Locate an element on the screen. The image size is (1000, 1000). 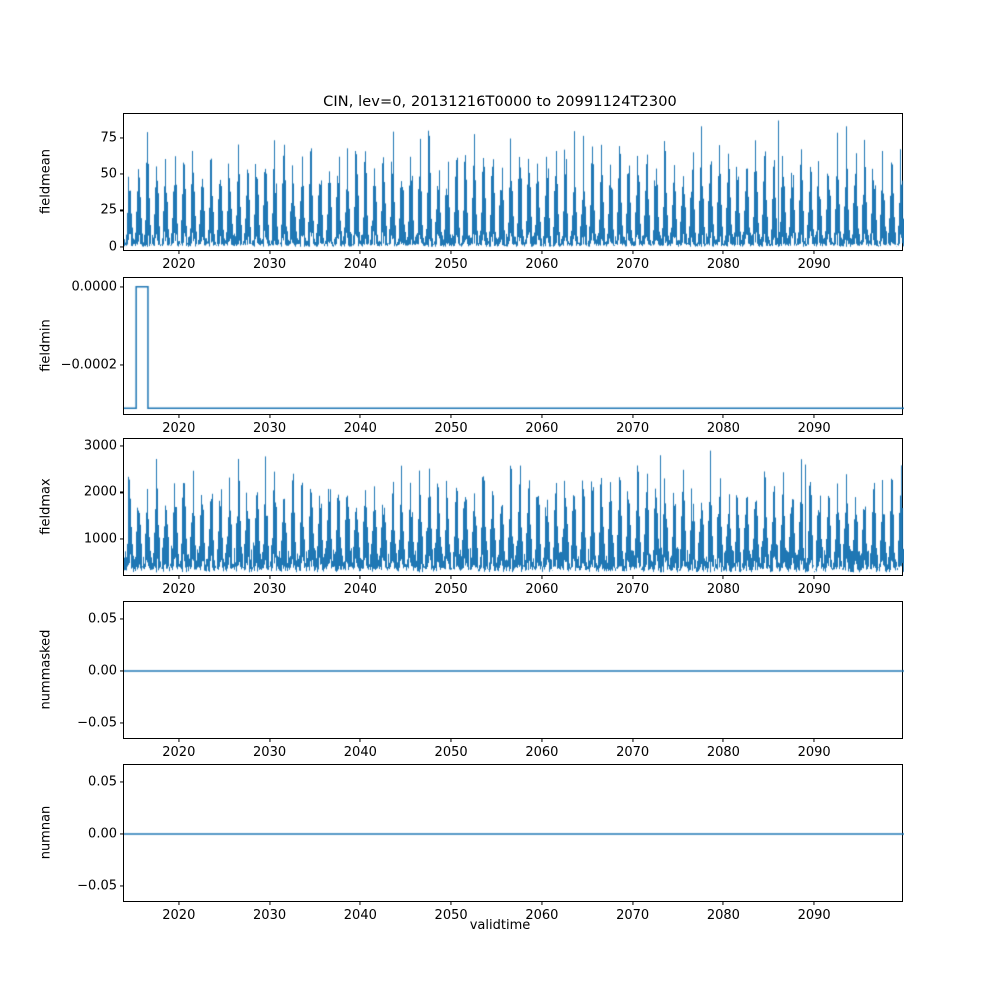
x-tick-label-nummasked-6: 2080 is located at coordinates (723, 752).